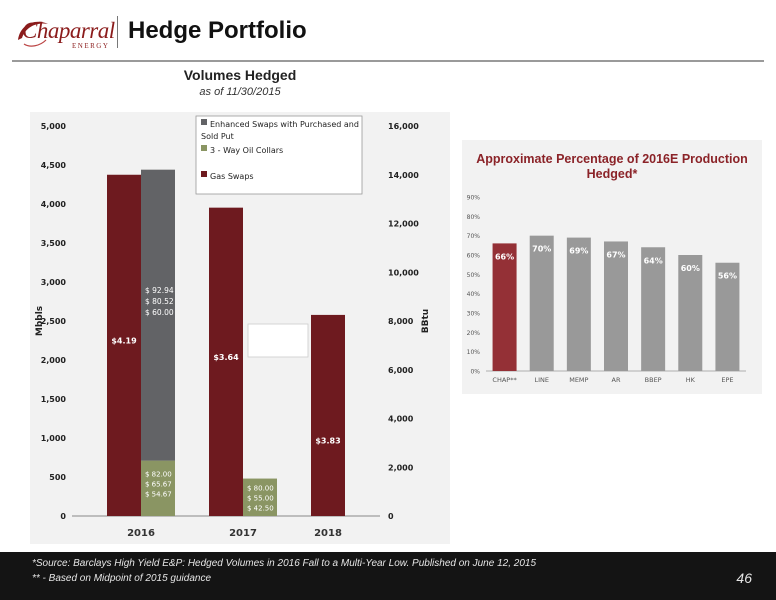 This screenshot has height=600, width=776. What do you see at coordinates (401, 321) in the screenshot?
I see `right-axis-tick-label: 8,000` at bounding box center [401, 321].